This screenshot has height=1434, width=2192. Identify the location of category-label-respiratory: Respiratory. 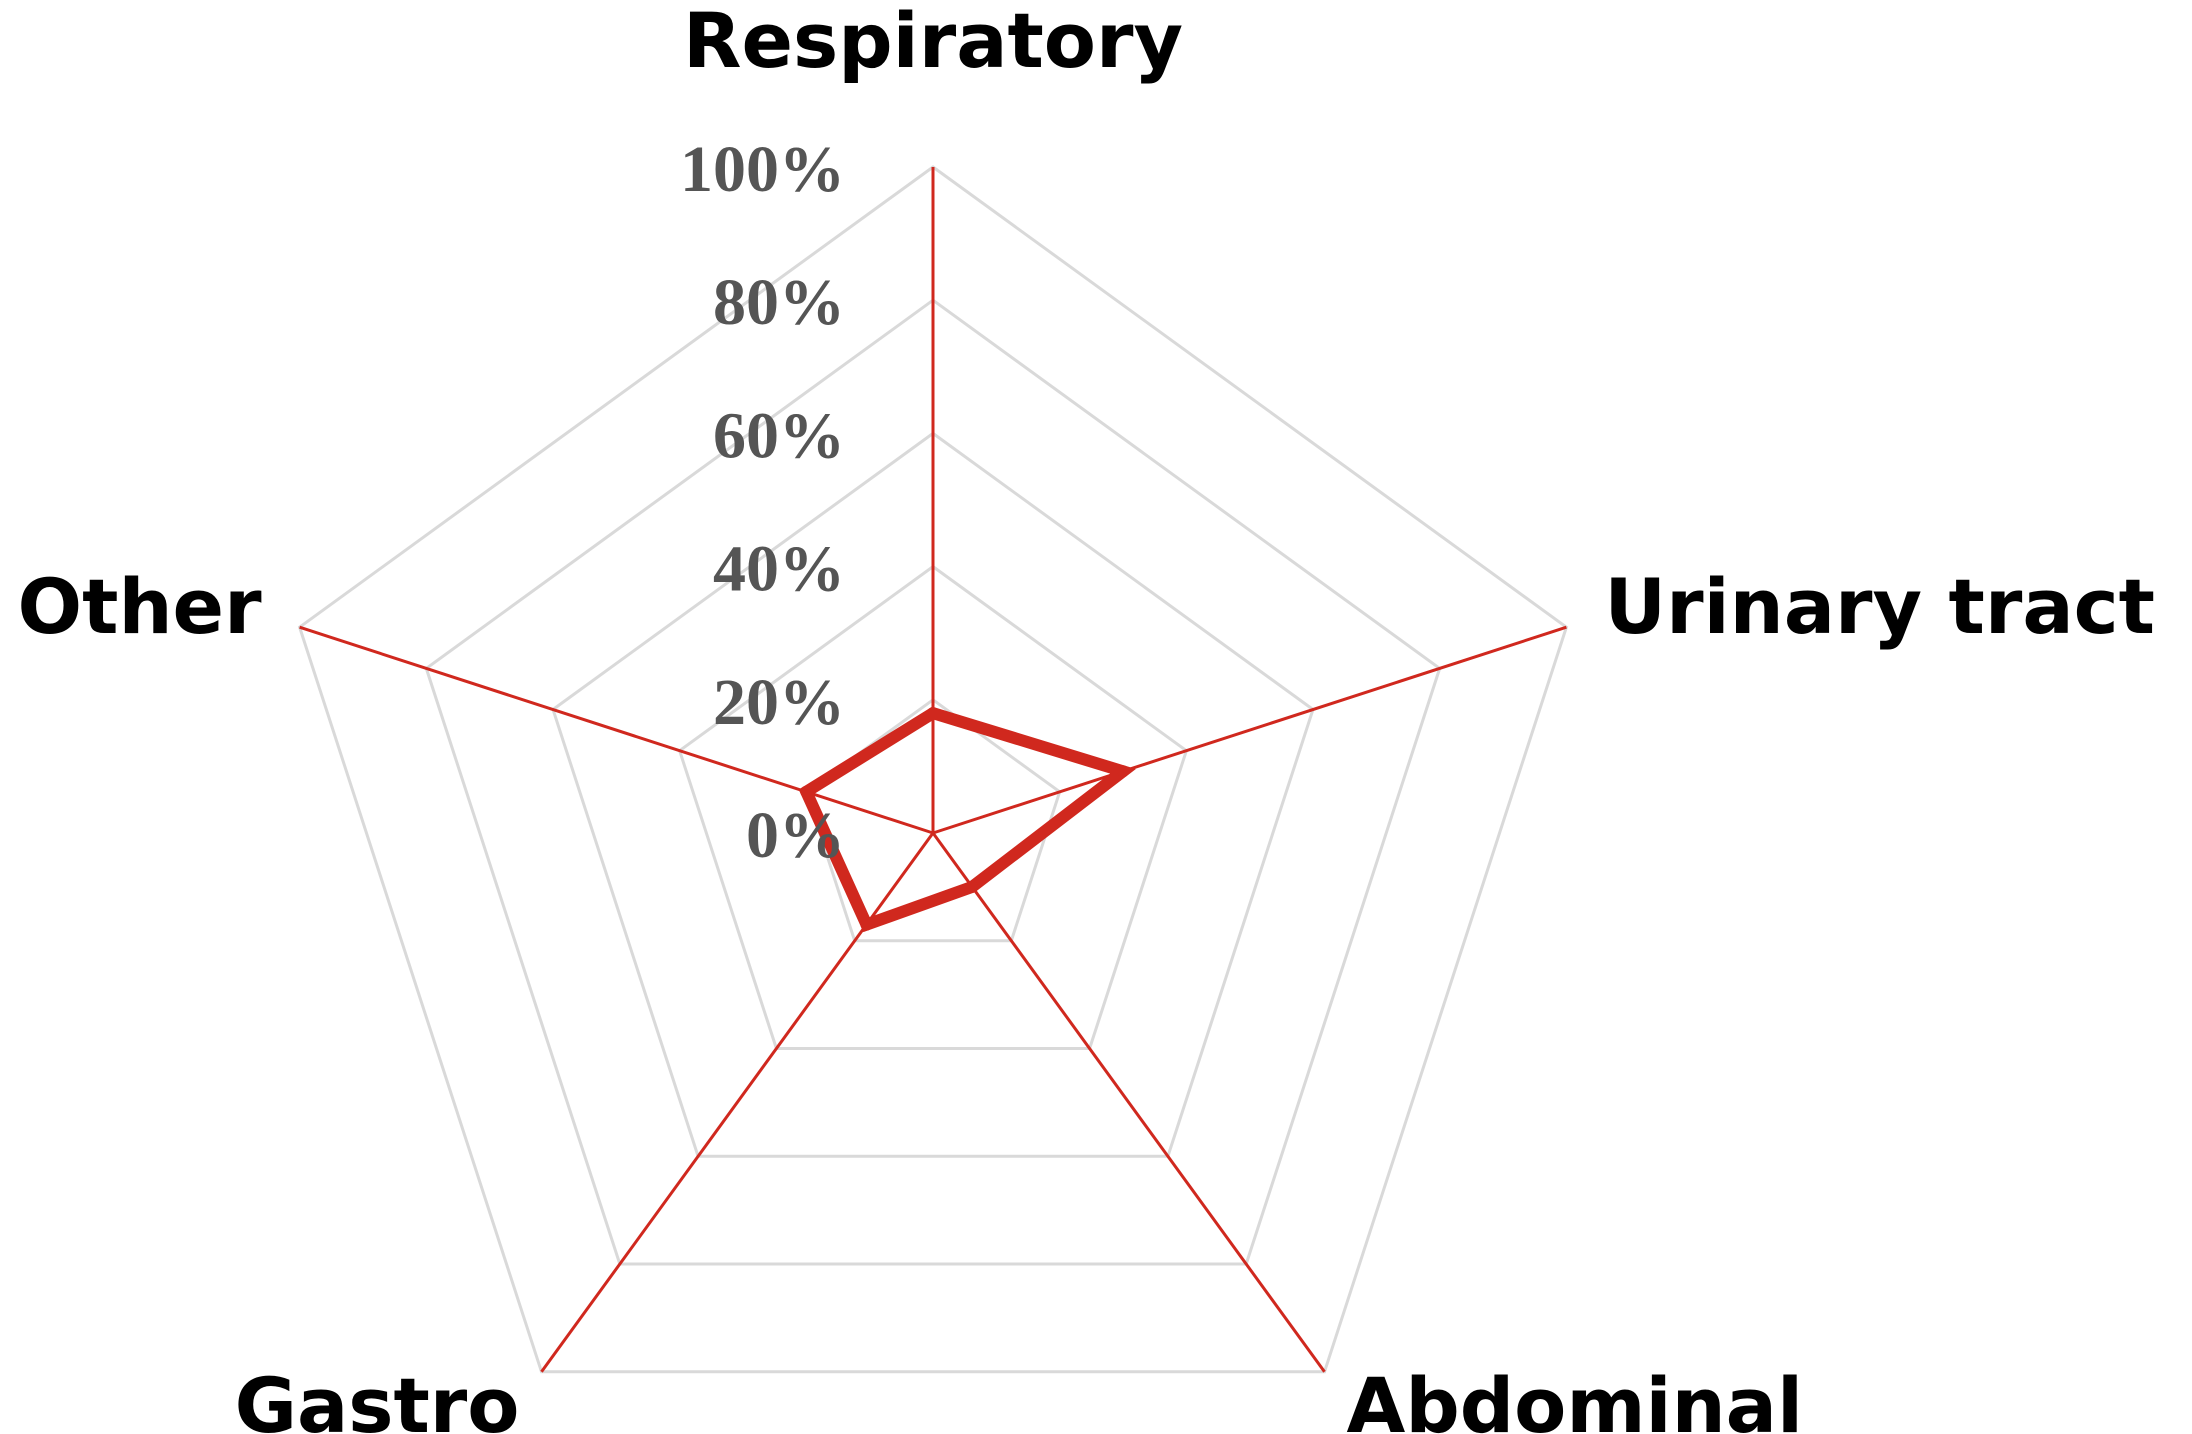
(933, 42).